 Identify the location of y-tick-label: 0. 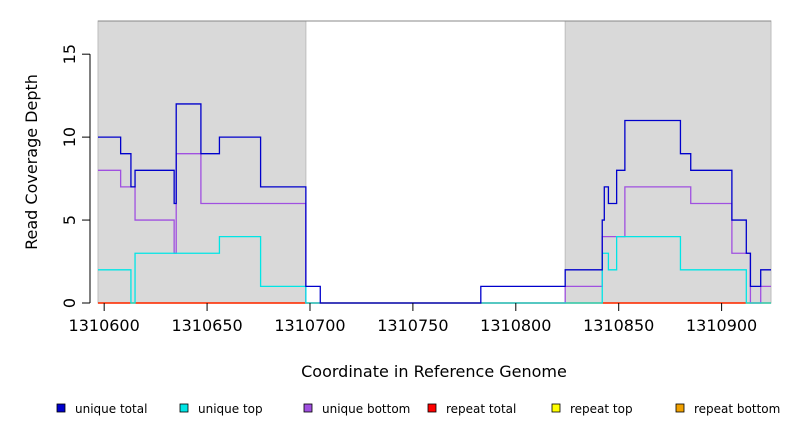
(69, 303).